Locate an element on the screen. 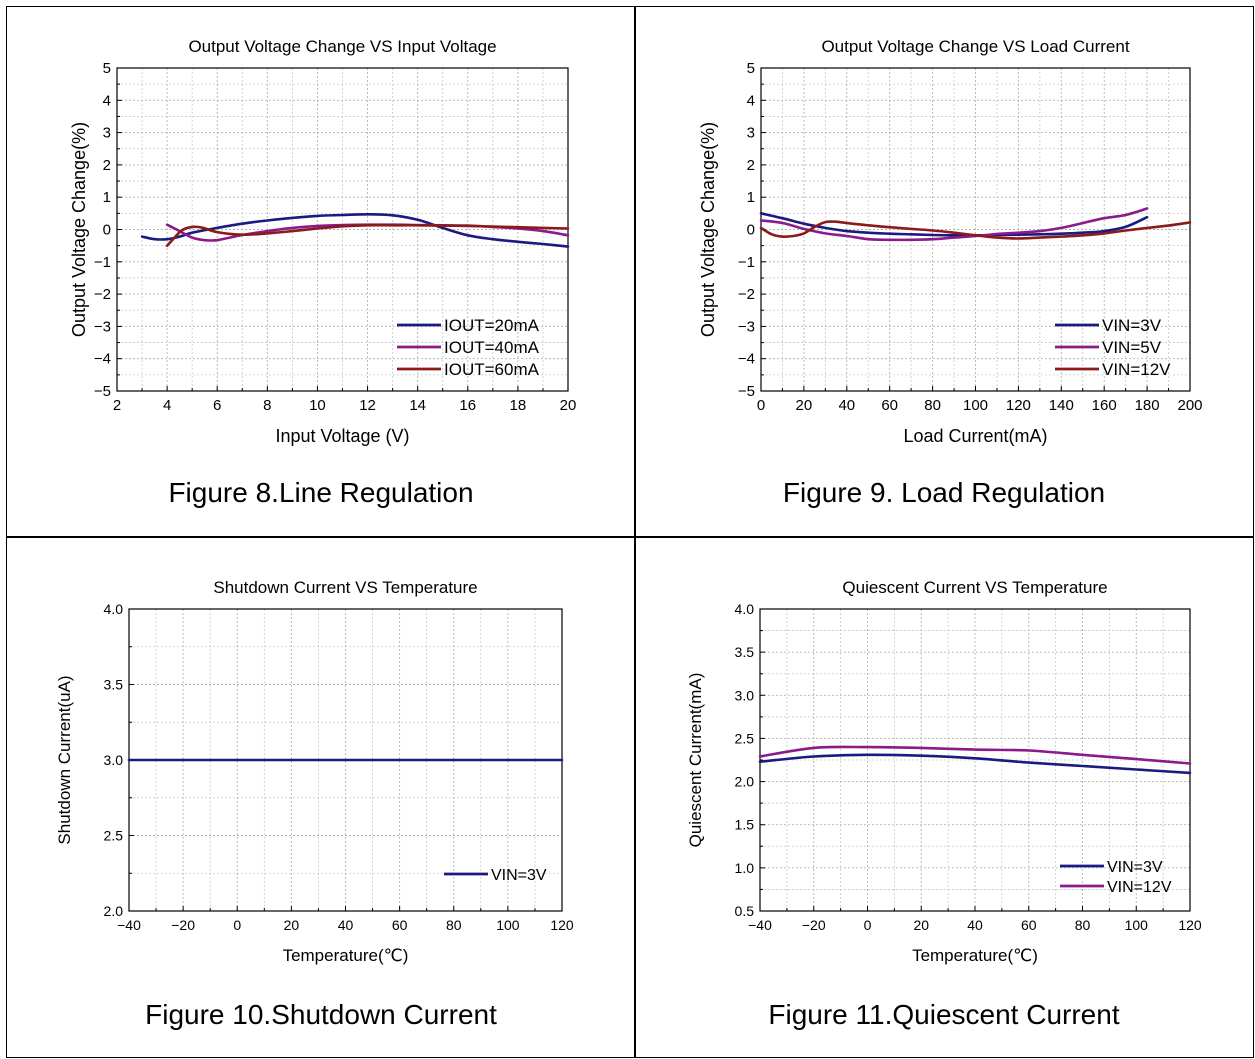 This screenshot has width=1255, height=1059. legend: VIN=3V is located at coordinates (495, 875).